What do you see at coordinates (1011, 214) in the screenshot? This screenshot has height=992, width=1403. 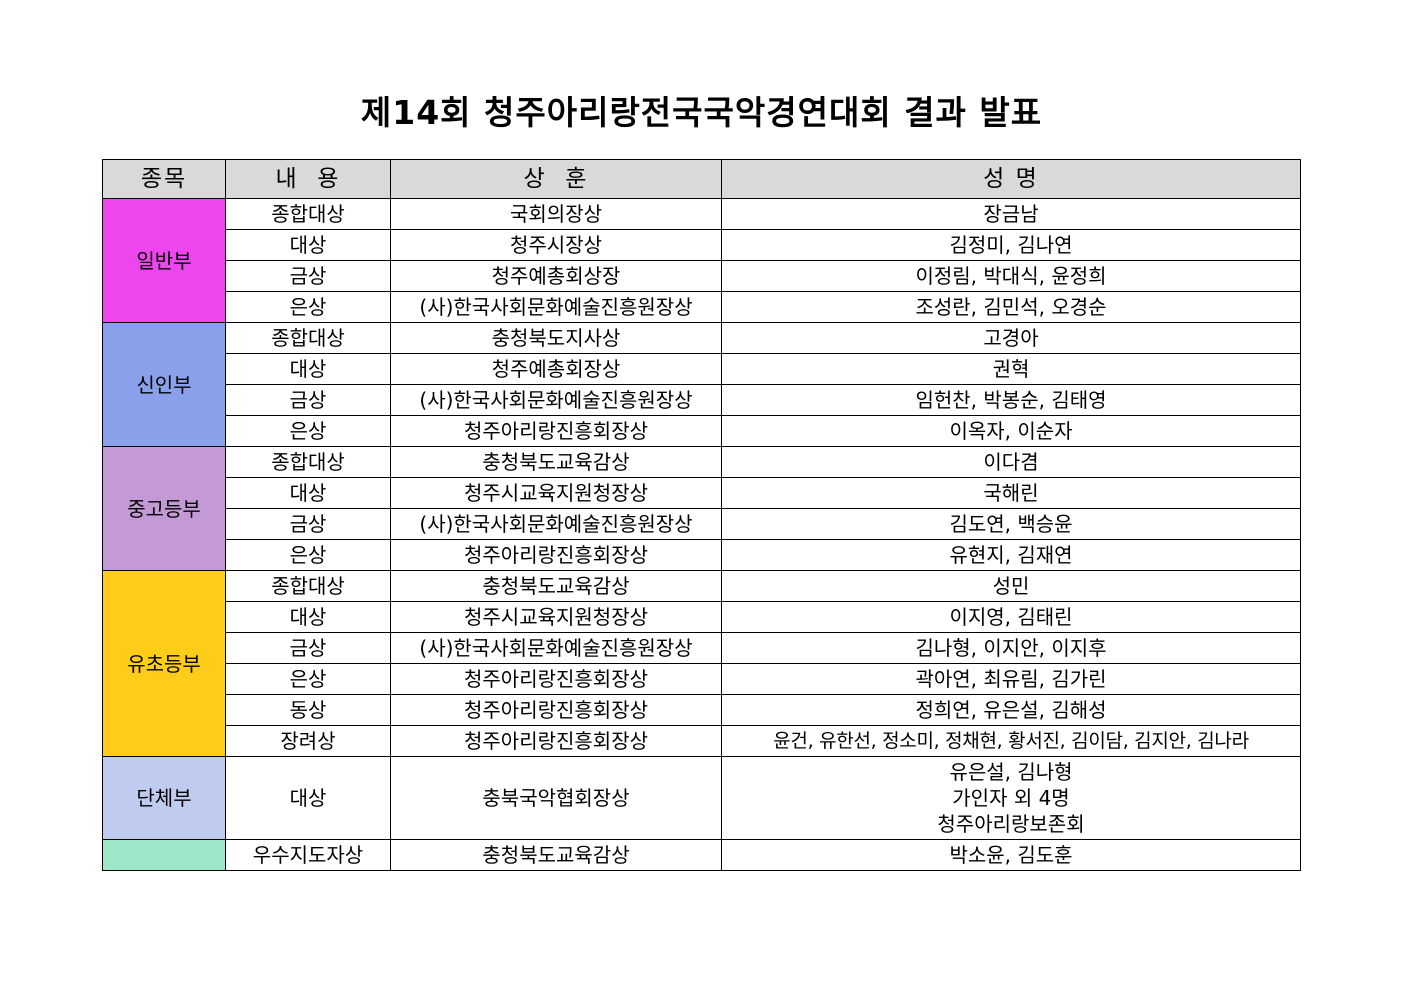 I see `names-cell: 장금남` at bounding box center [1011, 214].